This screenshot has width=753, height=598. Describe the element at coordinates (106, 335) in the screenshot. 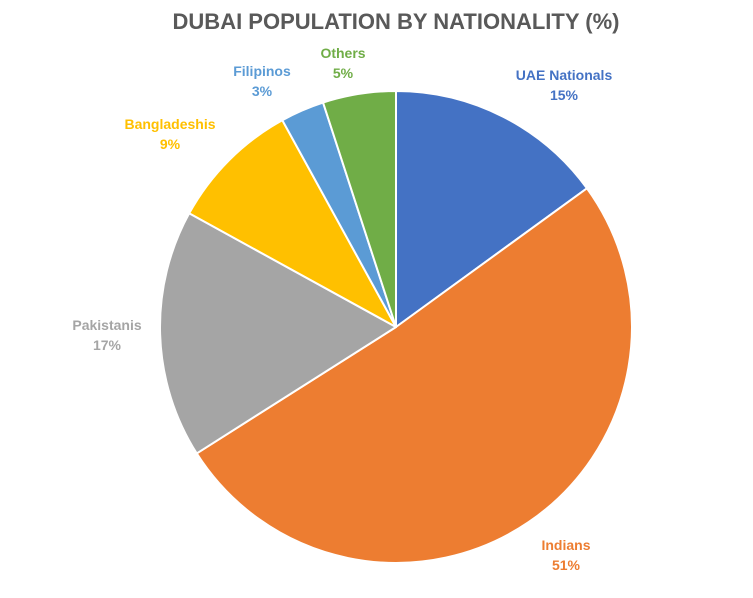

I see `slice-label-pakistanis: Pakistanis 17%` at that location.